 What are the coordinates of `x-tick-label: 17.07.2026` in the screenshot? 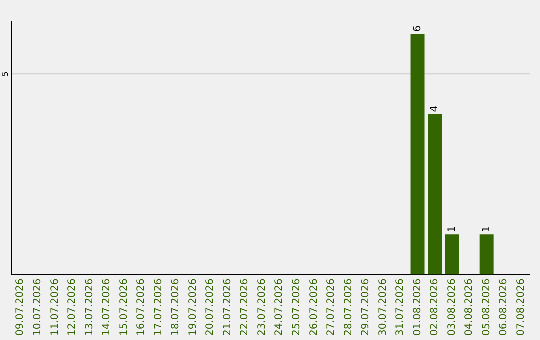 It's located at (158, 307).